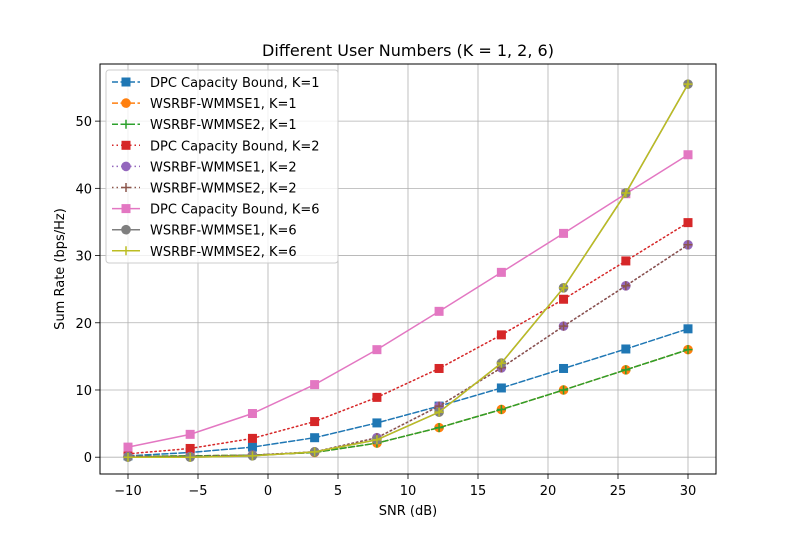 This screenshot has width=796, height=533. Describe the element at coordinates (83, 122) in the screenshot. I see `y-tick-label: 50` at that location.